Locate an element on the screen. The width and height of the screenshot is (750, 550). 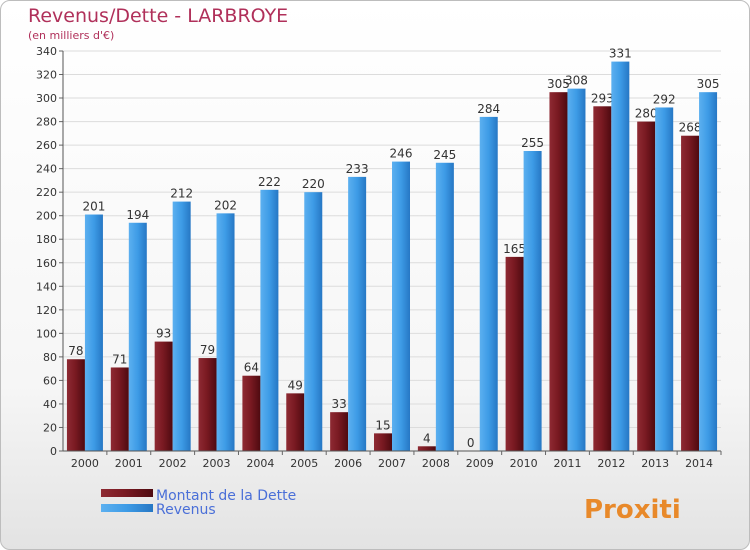
data-label: 212 is located at coordinates (181, 194).